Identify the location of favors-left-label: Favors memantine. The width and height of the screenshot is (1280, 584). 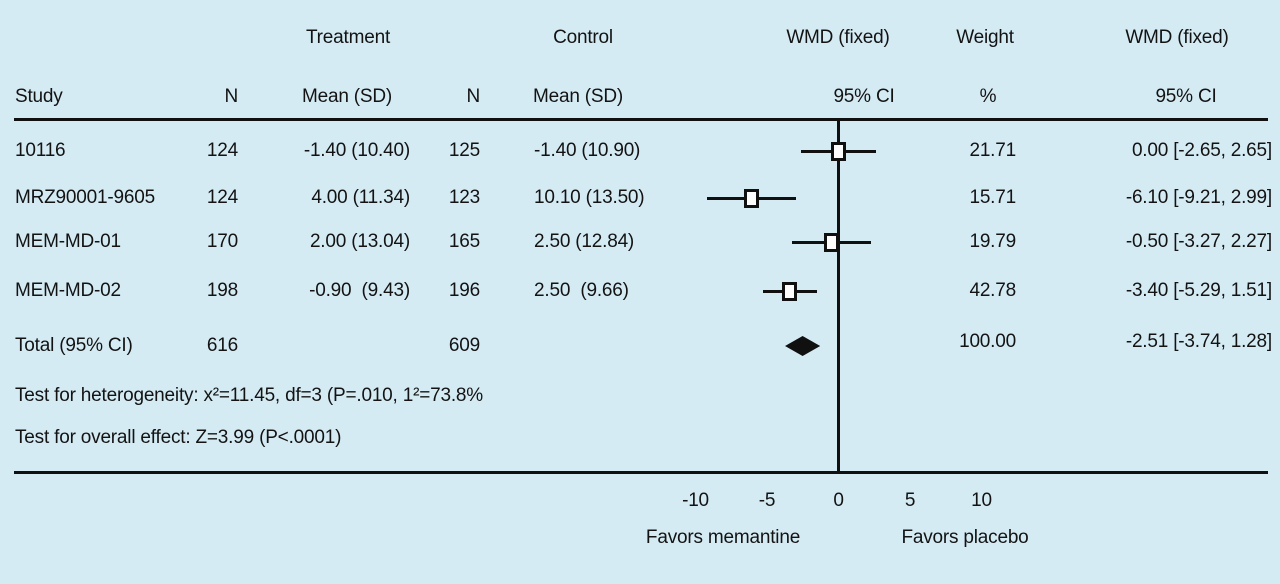
(723, 537).